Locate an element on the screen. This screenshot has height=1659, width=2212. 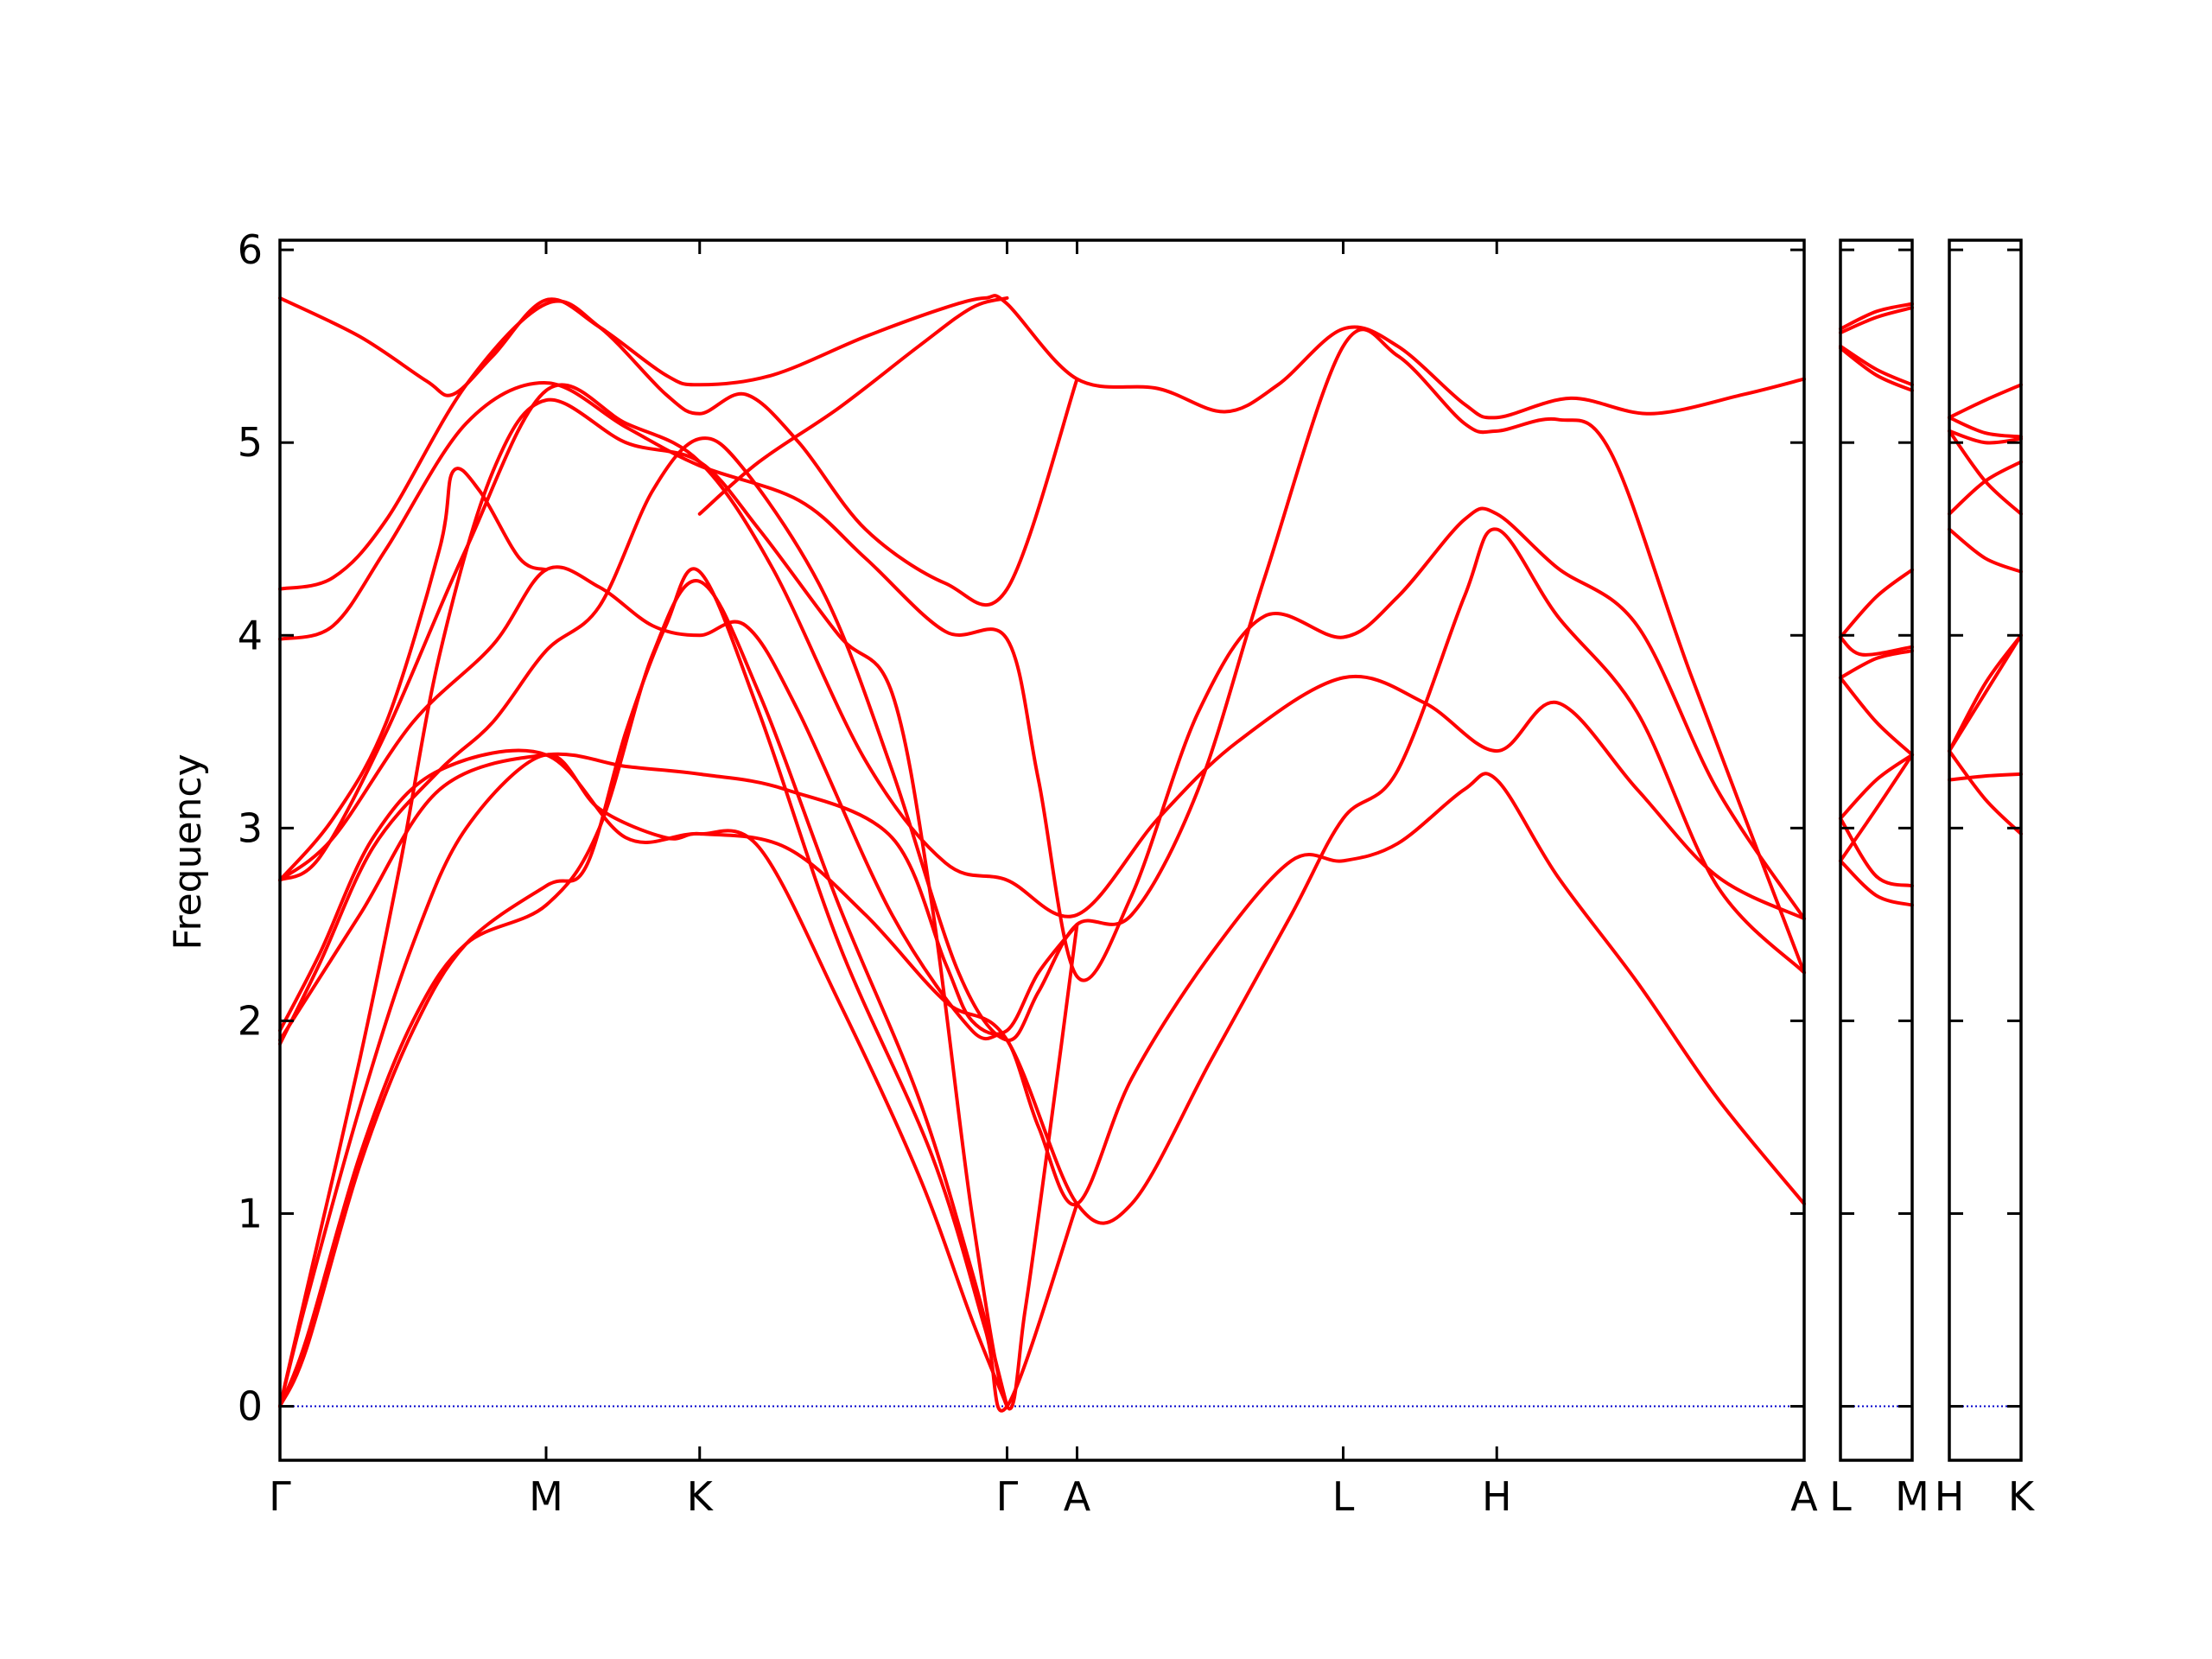
y-tick-label: 2 is located at coordinates (250, 1021).